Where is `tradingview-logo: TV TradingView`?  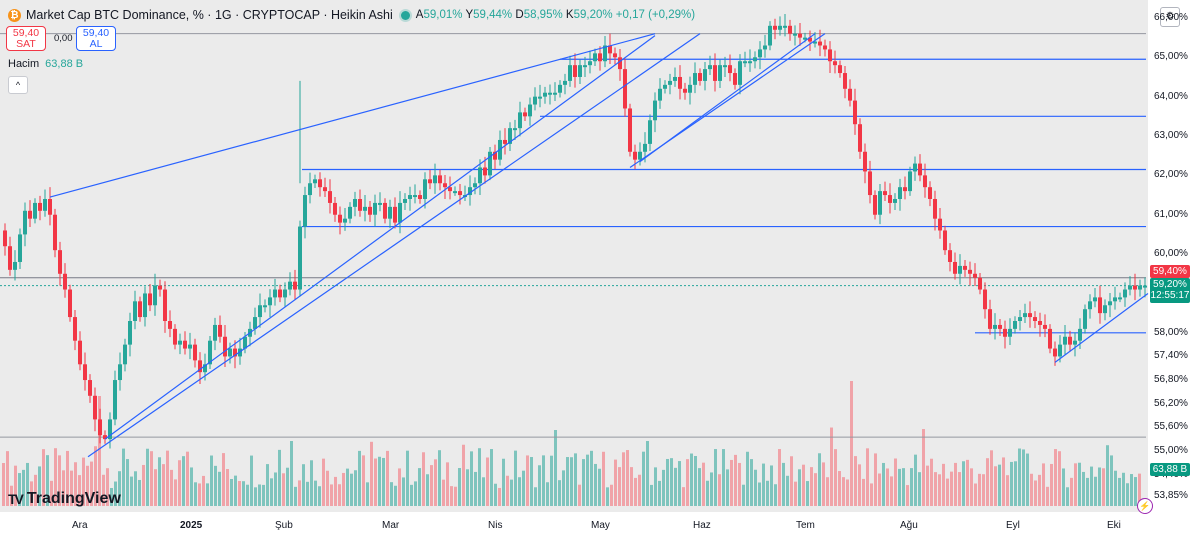
tradingview-logo: TV TradingView is located at coordinates (64, 499).